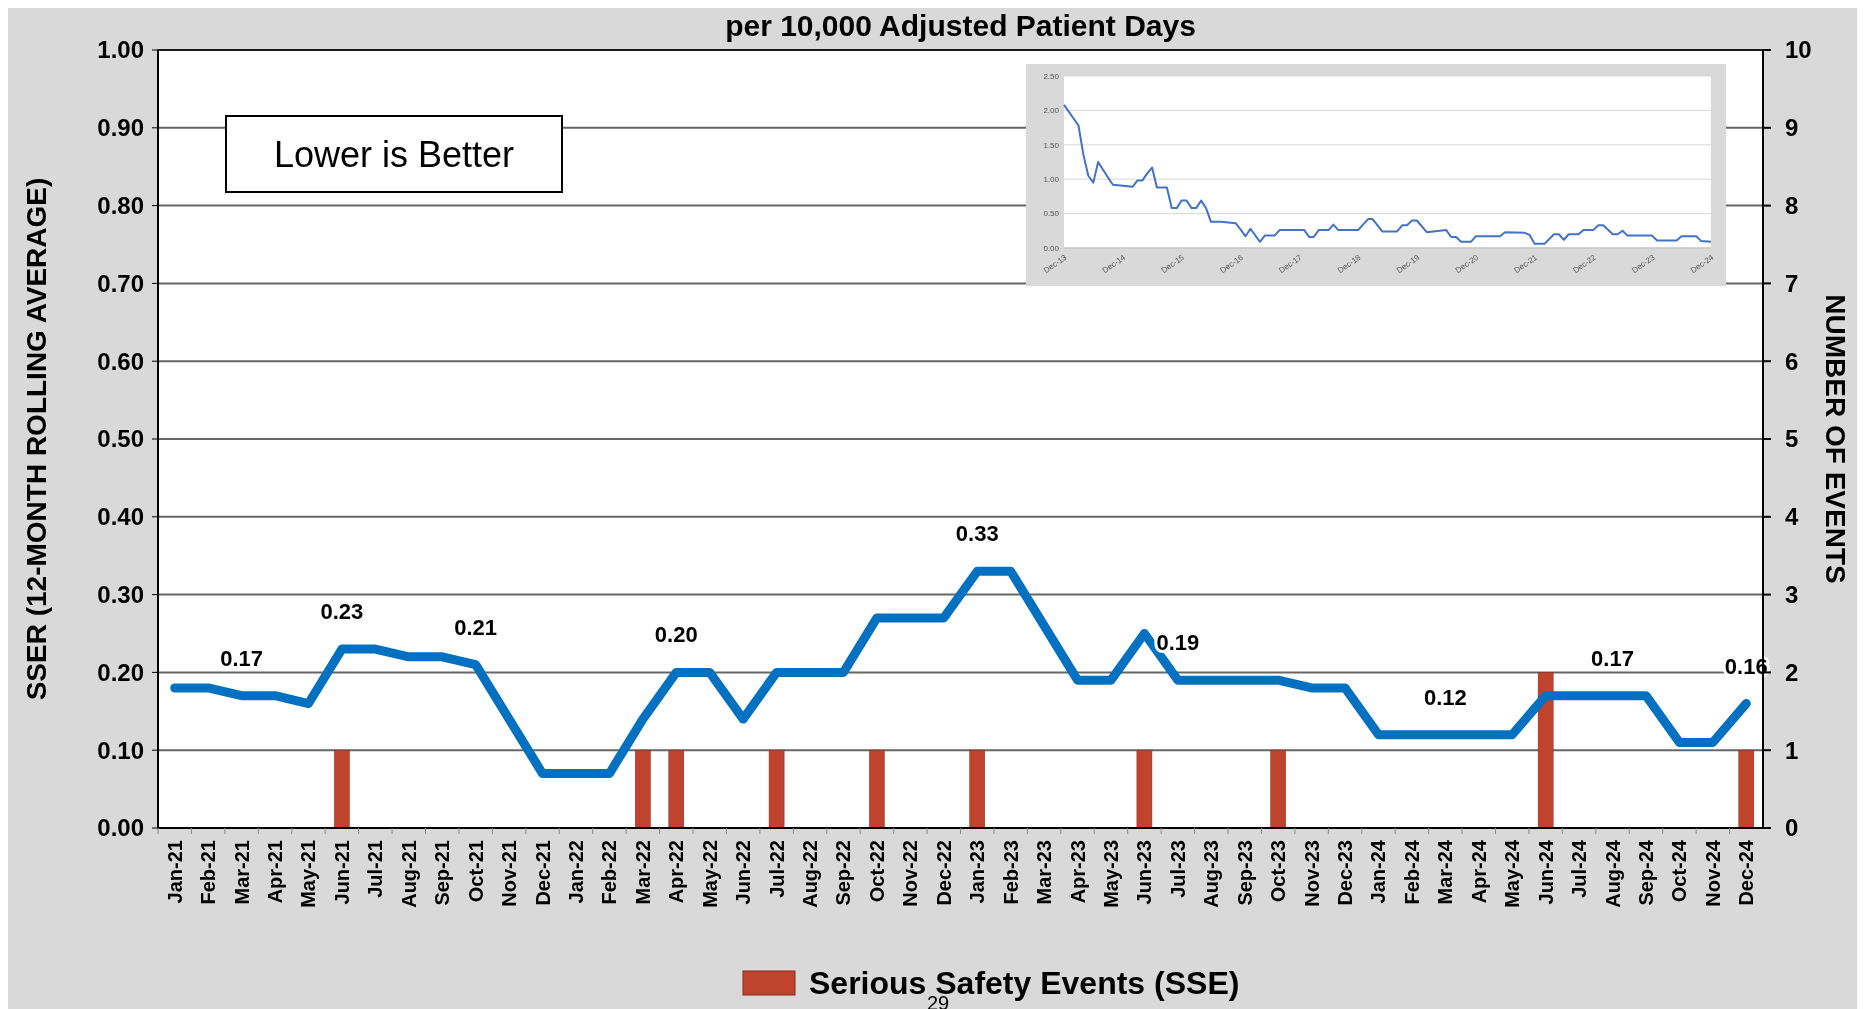 The height and width of the screenshot is (1009, 1865). What do you see at coordinates (120, 205) in the screenshot?
I see `y-tick-label: 0.80` at bounding box center [120, 205].